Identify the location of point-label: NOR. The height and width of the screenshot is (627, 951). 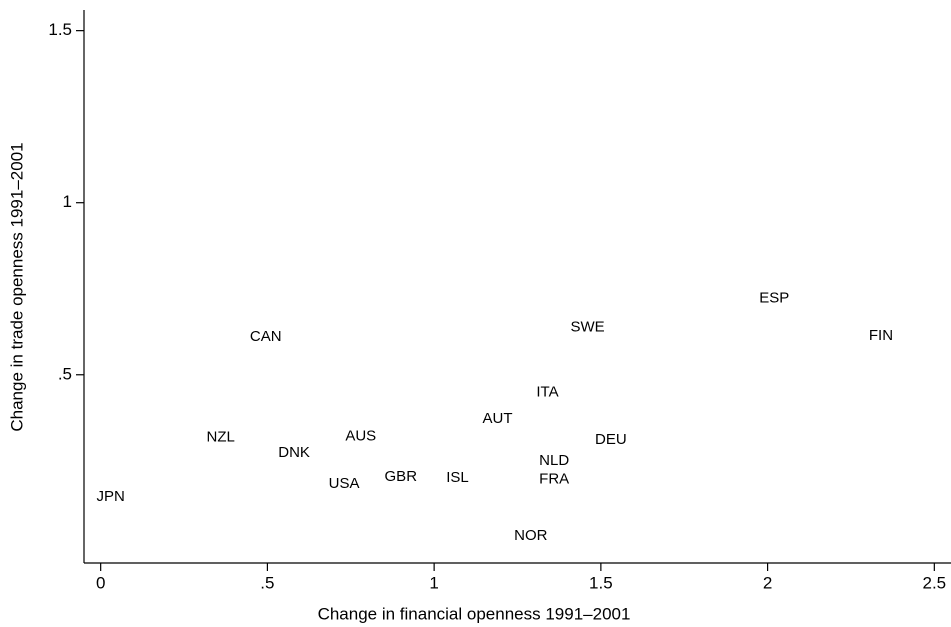
(531, 535).